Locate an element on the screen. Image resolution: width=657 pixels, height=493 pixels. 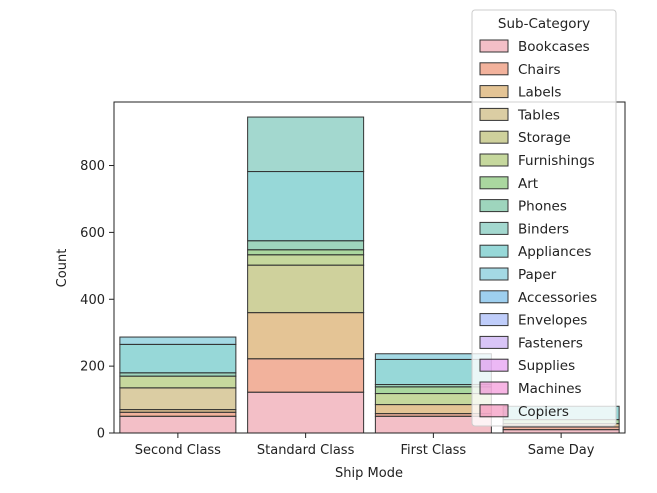
legend-label: Binders is located at coordinates (543, 229).